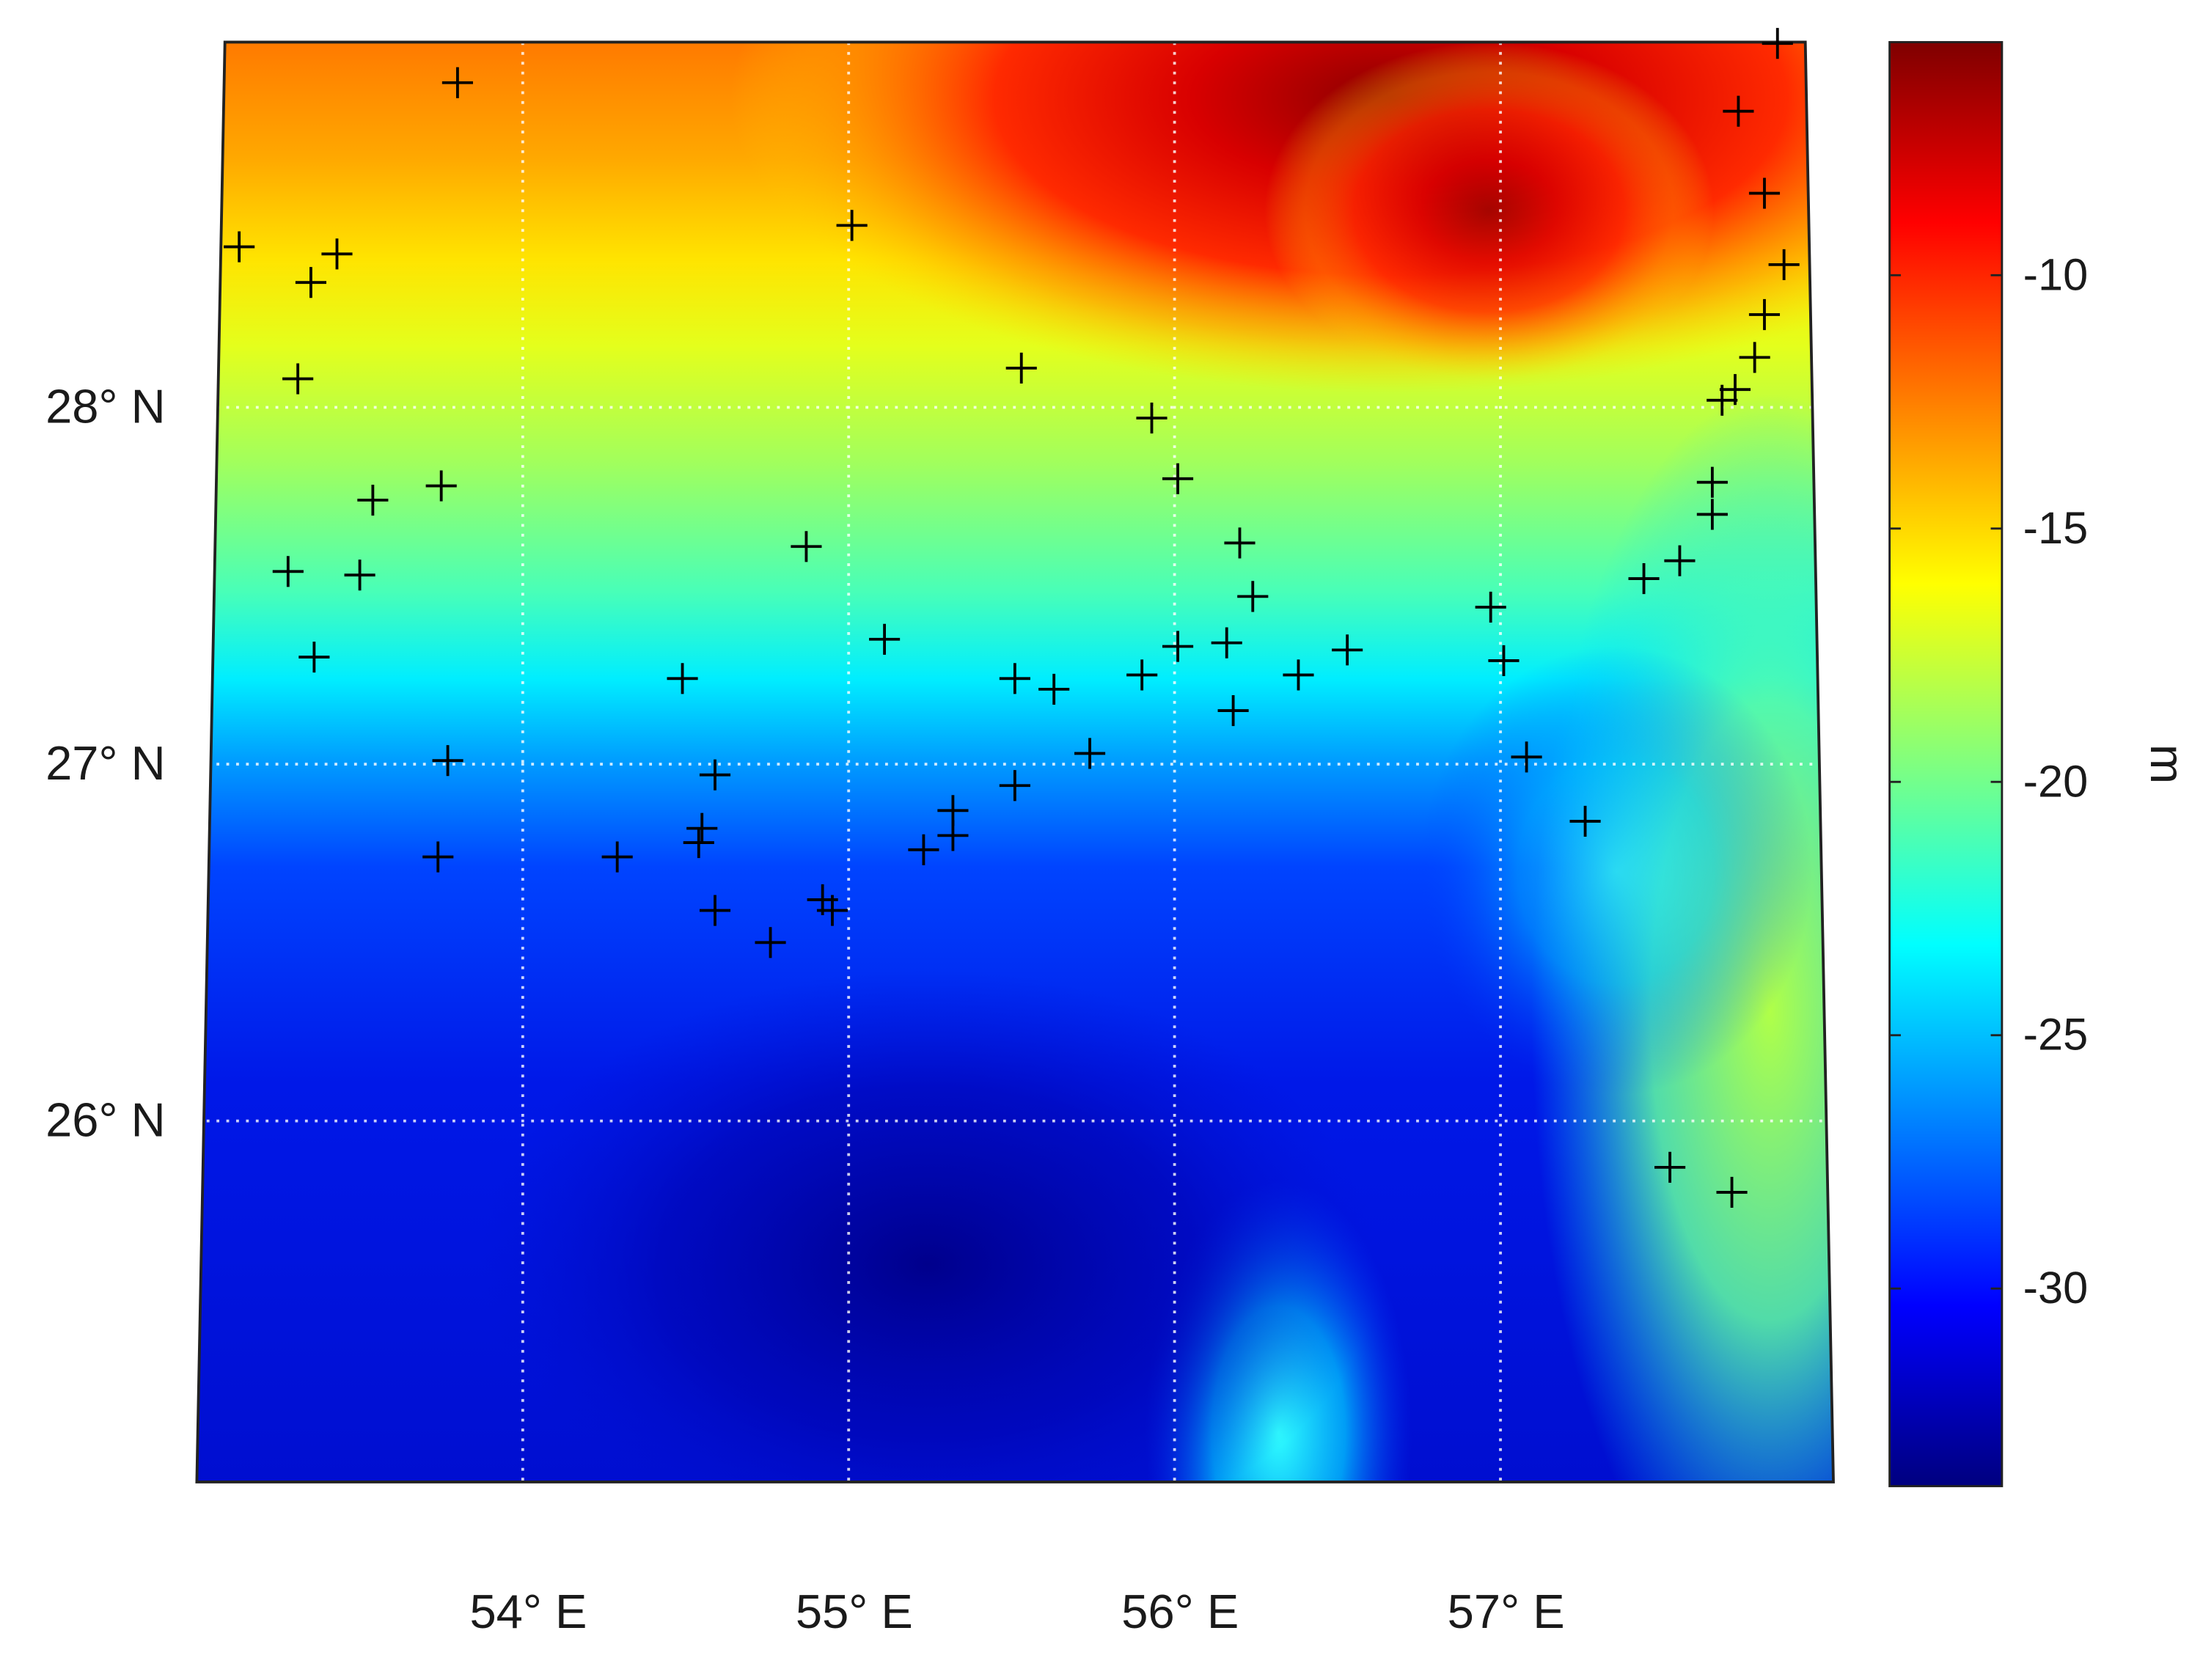 The image size is (2203, 1680). What do you see at coordinates (105, 1120) in the screenshot?
I see `y-tick-label: 26° N` at bounding box center [105, 1120].